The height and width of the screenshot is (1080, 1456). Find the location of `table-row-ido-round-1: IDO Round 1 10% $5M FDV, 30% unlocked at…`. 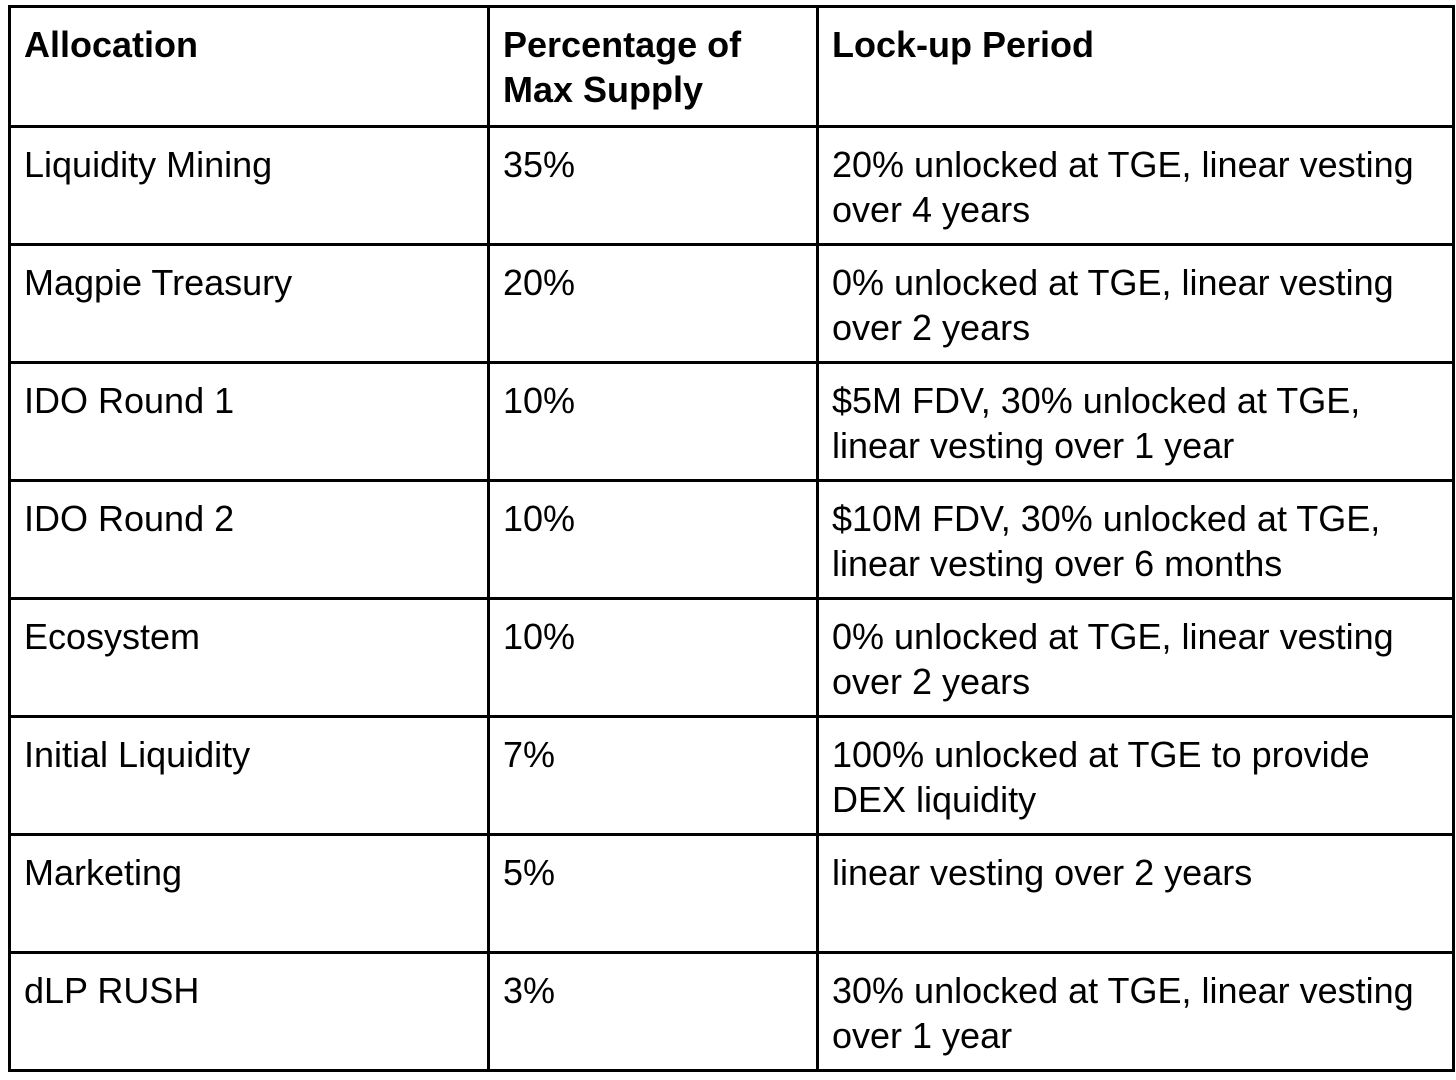

table-row-ido-round-1: IDO Round 1 10% $5M FDV, 30% unlocked at… is located at coordinates (731, 421).